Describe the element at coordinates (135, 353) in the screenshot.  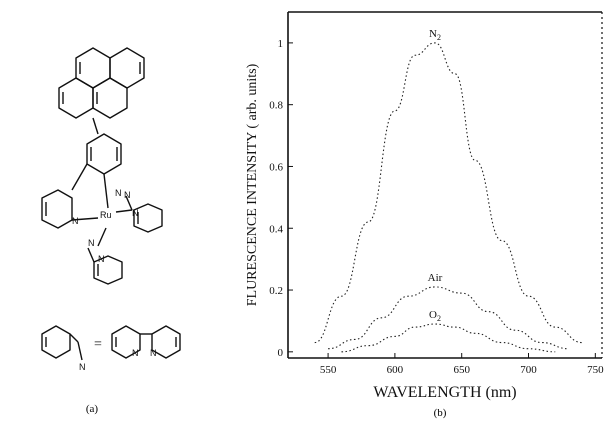
I see `atom-n-legend-bipy-1: N` at that location.